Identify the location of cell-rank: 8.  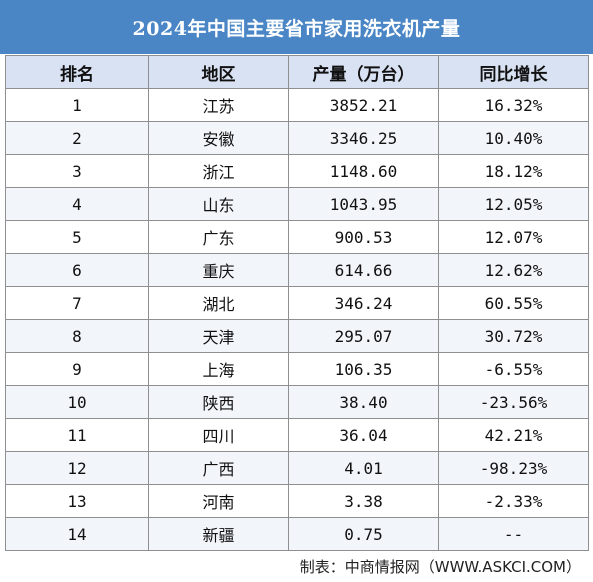
(77, 336).